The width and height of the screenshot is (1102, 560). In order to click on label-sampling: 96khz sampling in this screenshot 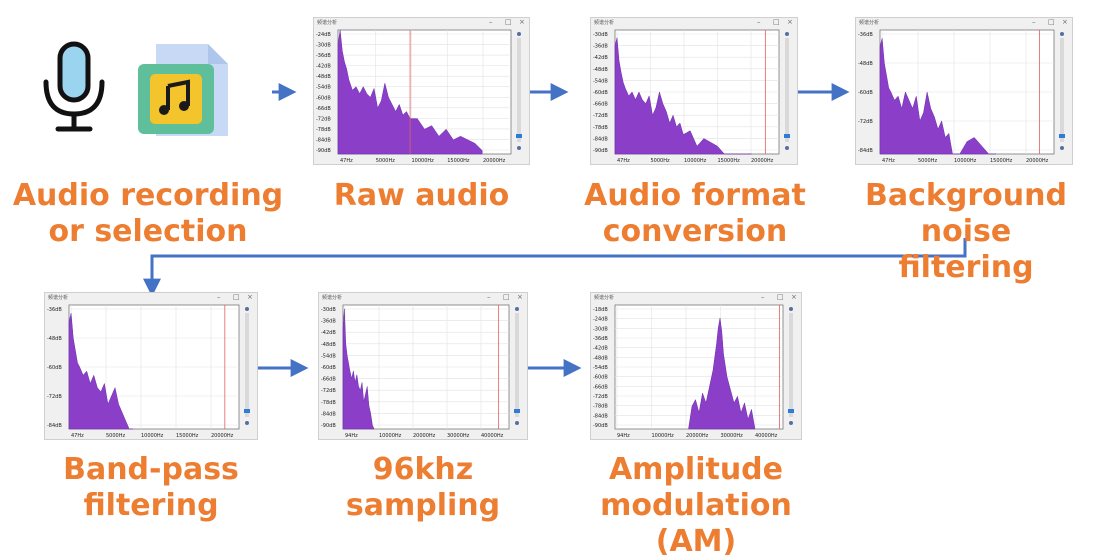, I will do `click(423, 487)`.